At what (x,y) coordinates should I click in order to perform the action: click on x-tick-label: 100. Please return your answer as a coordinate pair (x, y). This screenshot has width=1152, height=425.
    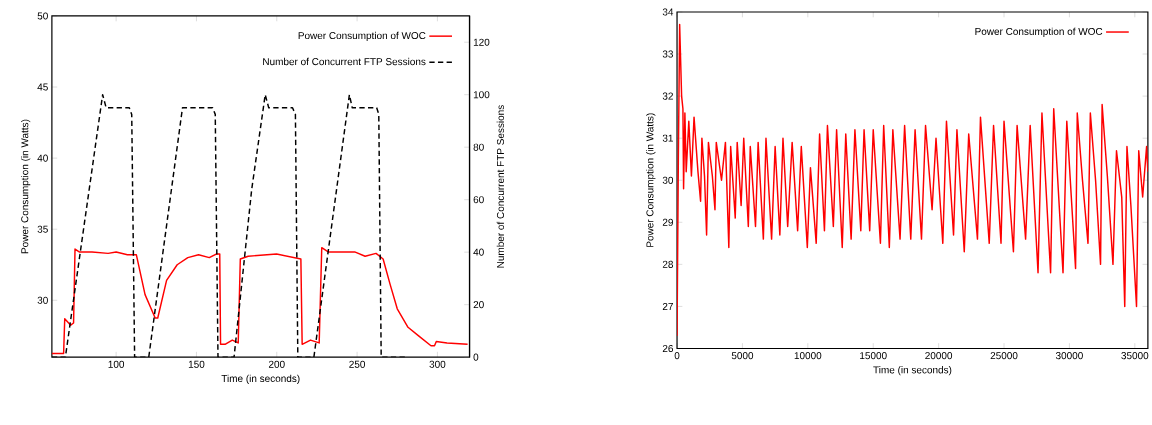
    Looking at the image, I should click on (116, 364).